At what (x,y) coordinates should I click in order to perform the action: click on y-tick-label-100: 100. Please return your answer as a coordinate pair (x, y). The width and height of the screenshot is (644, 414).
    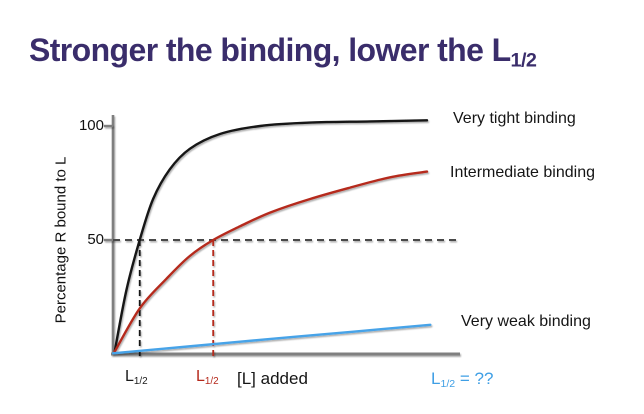
    Looking at the image, I should click on (91, 125).